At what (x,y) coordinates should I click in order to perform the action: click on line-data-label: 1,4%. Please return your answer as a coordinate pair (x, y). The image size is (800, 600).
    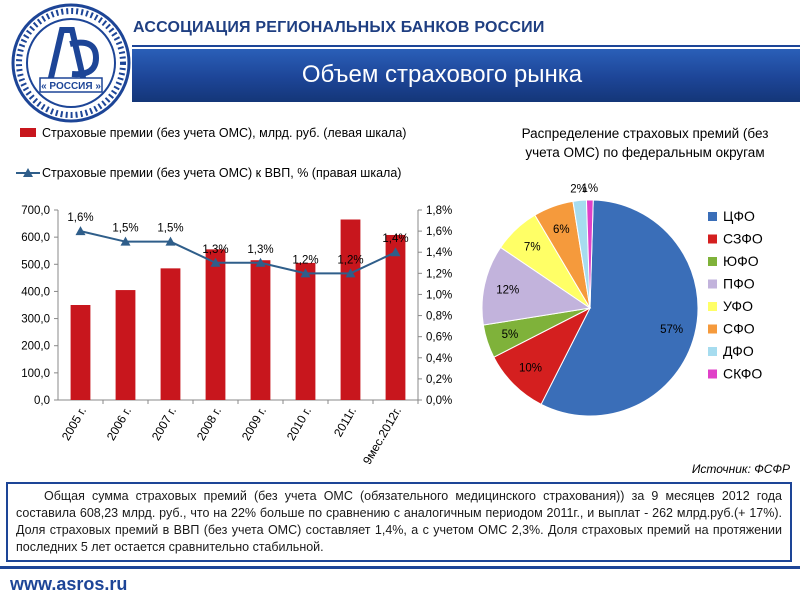
    Looking at the image, I should click on (395, 239).